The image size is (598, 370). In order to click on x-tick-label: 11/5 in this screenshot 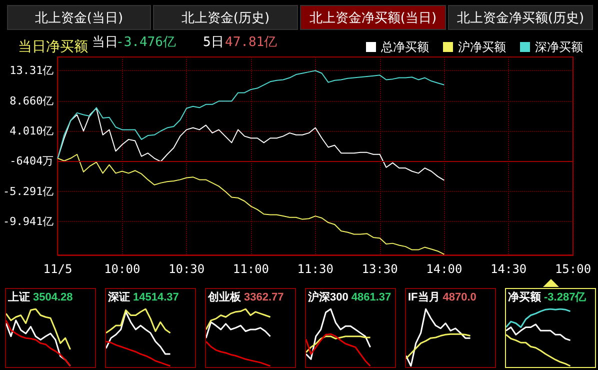, I will do `click(57, 269)`.